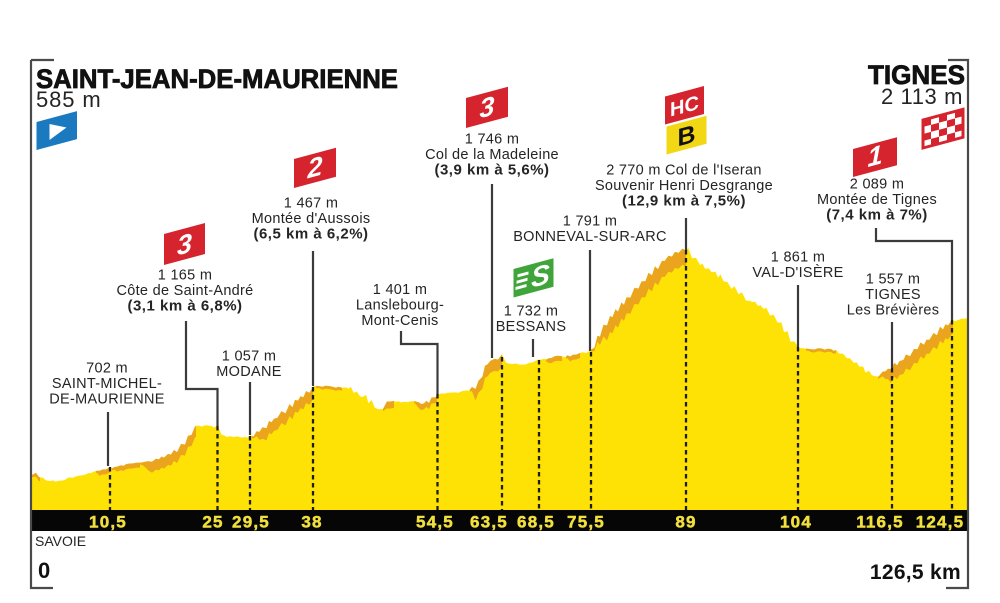 This screenshot has height=603, width=1000. What do you see at coordinates (44, 570) in the screenshot?
I see `svg-text: 0` at bounding box center [44, 570].